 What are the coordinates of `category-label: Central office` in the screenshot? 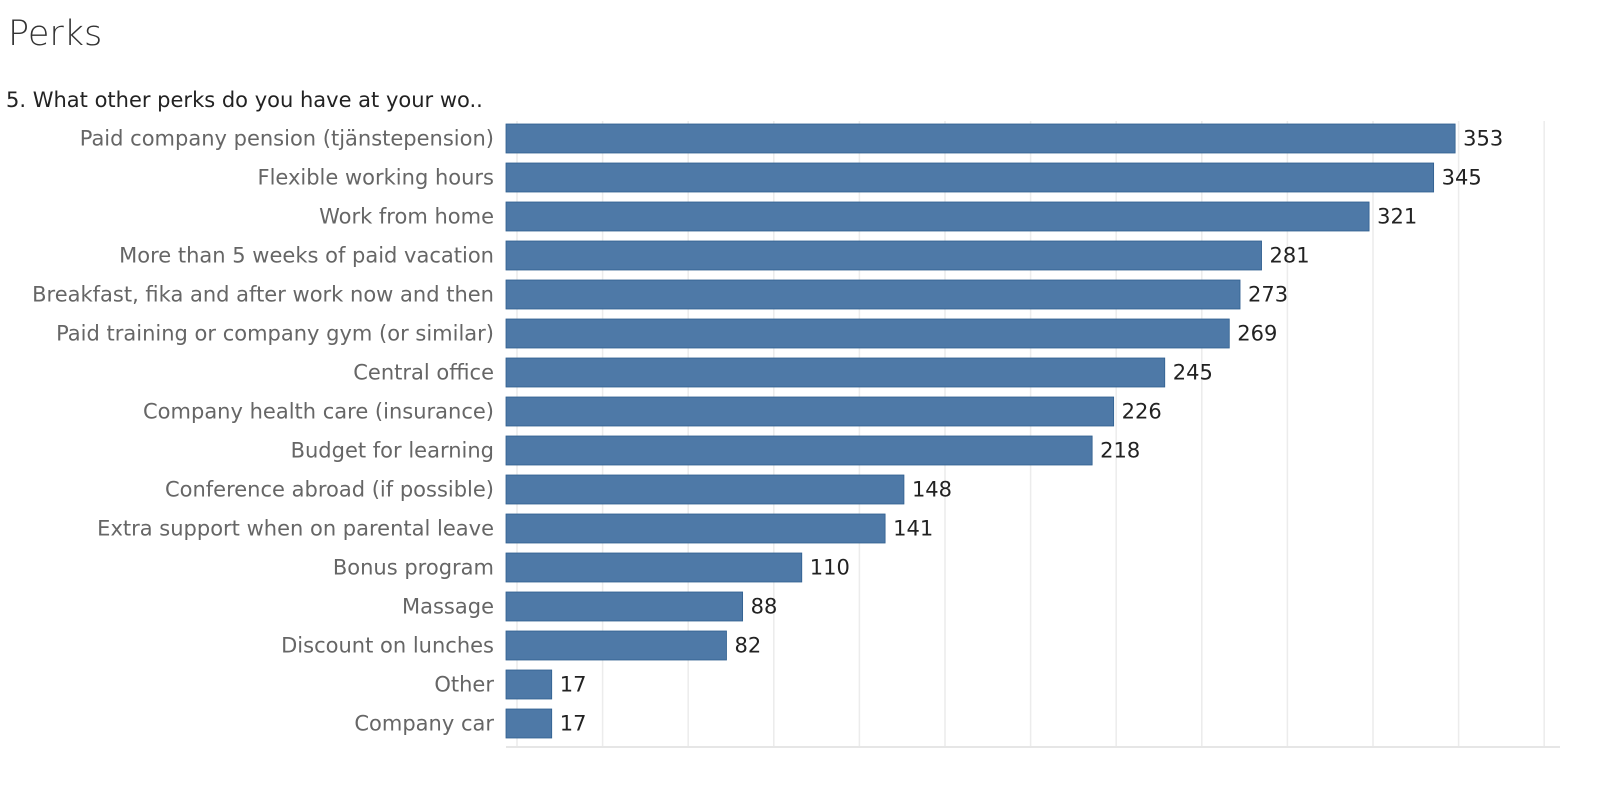 It's located at (423, 373).